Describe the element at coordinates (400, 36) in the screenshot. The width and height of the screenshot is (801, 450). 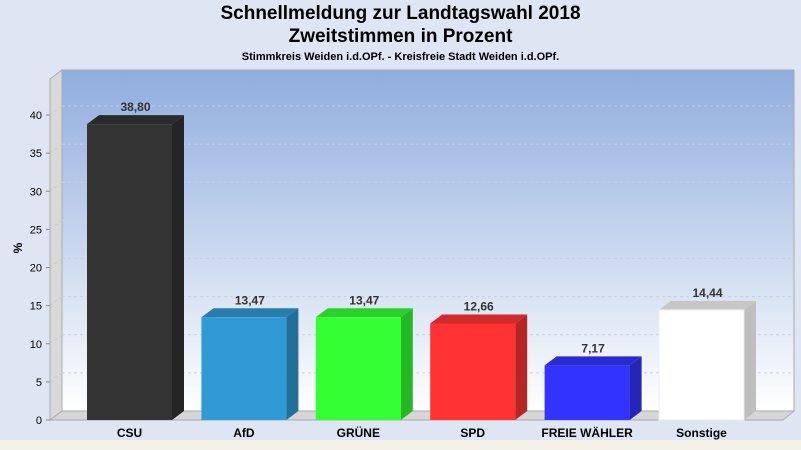
I see `chart-subtitle: Zweitstimmen in Prozent` at that location.